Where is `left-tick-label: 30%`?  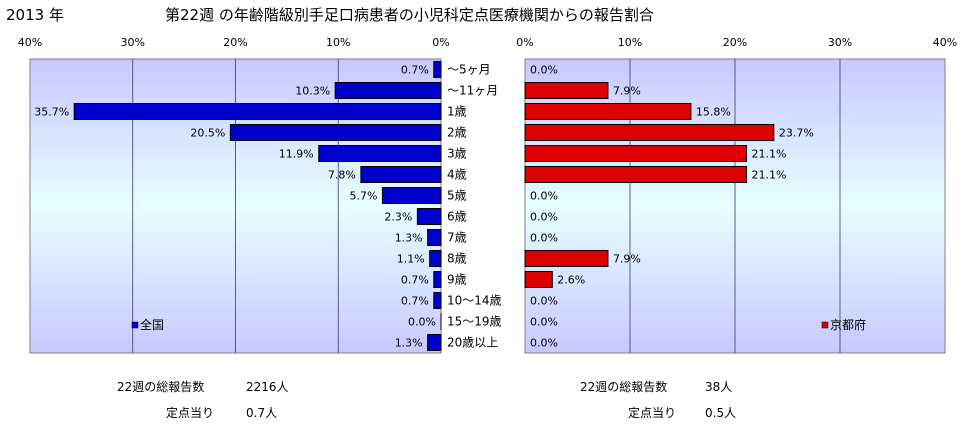
left-tick-label: 30% is located at coordinates (133, 42).